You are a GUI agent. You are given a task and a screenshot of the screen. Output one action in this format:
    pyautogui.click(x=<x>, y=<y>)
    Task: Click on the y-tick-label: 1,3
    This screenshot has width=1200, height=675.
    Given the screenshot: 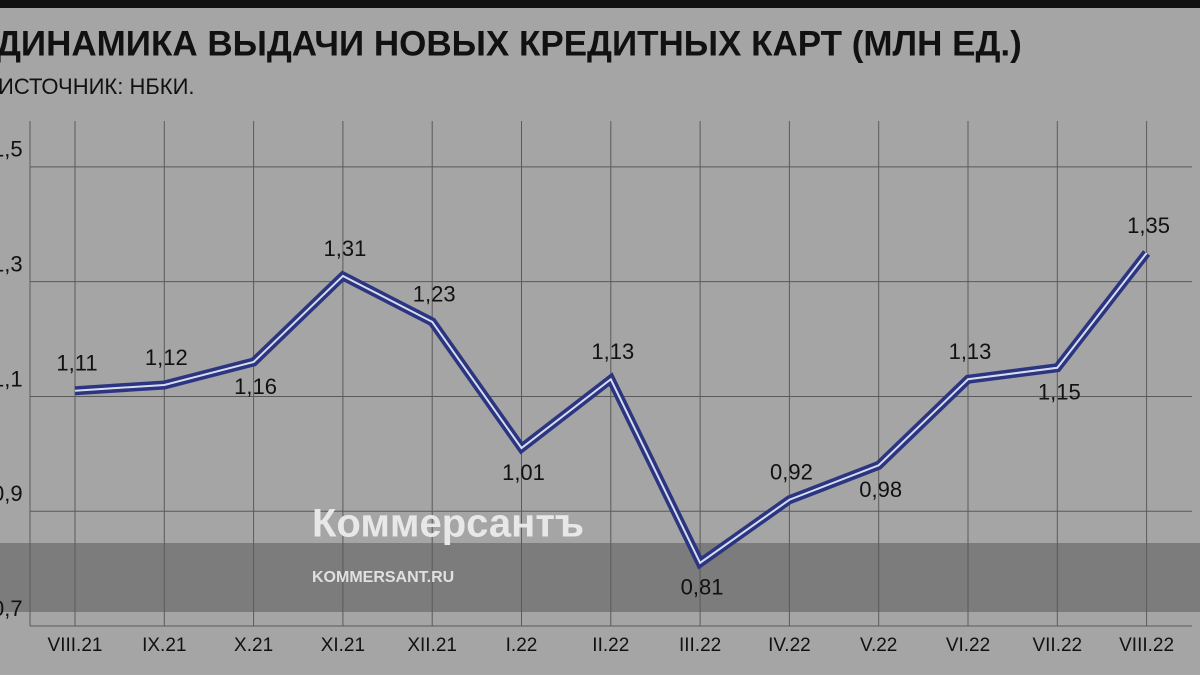 What is the action you would take?
    pyautogui.click(x=11, y=263)
    